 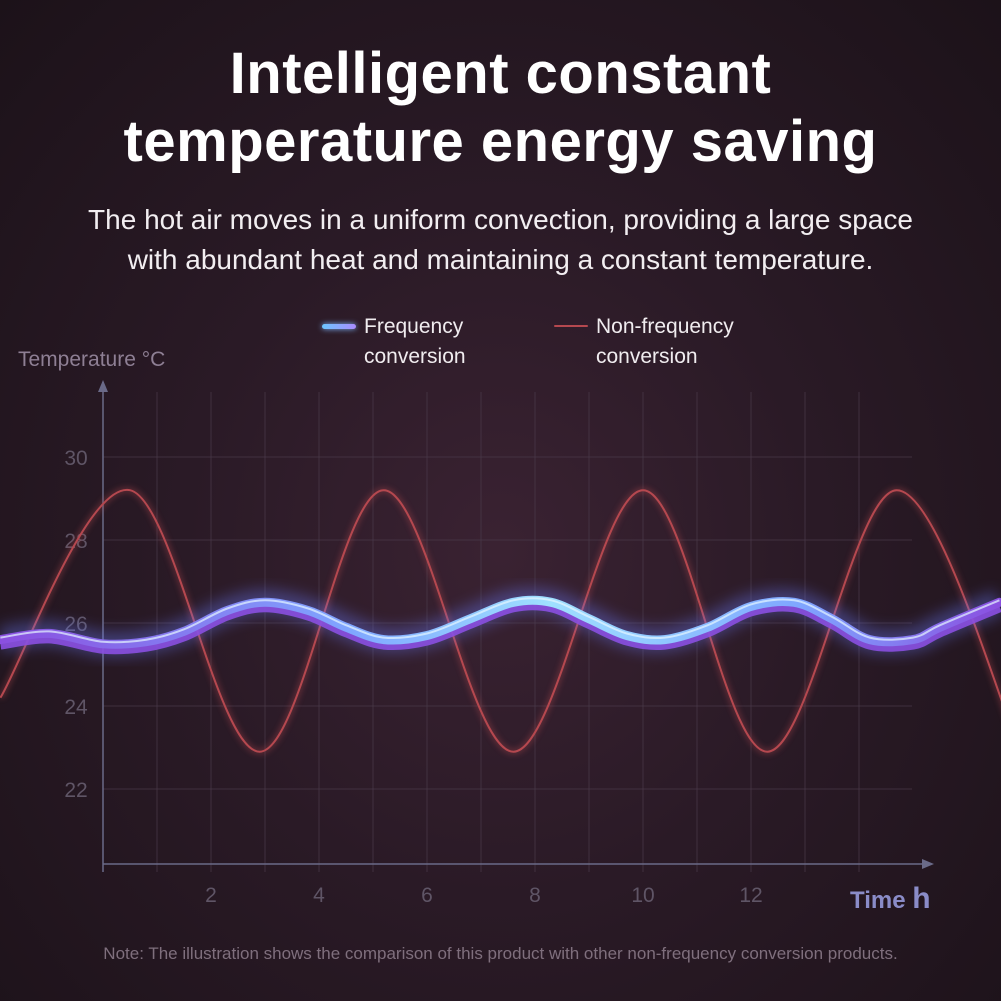 What do you see at coordinates (415, 356) in the screenshot?
I see `legend-label-frequency-line-2: conversion` at bounding box center [415, 356].